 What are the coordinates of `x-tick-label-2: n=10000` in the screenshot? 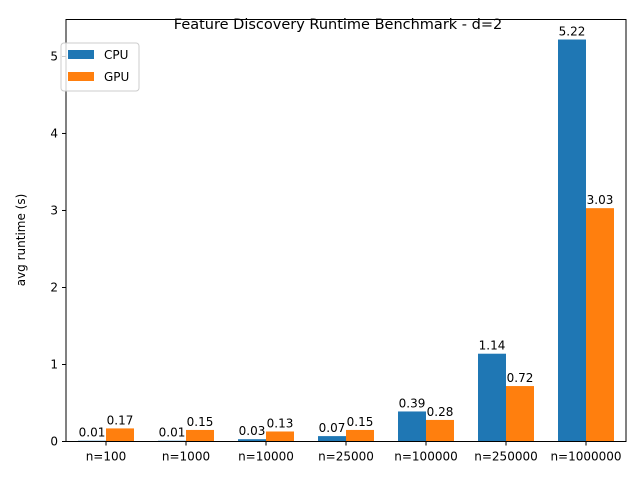 It's located at (266, 457).